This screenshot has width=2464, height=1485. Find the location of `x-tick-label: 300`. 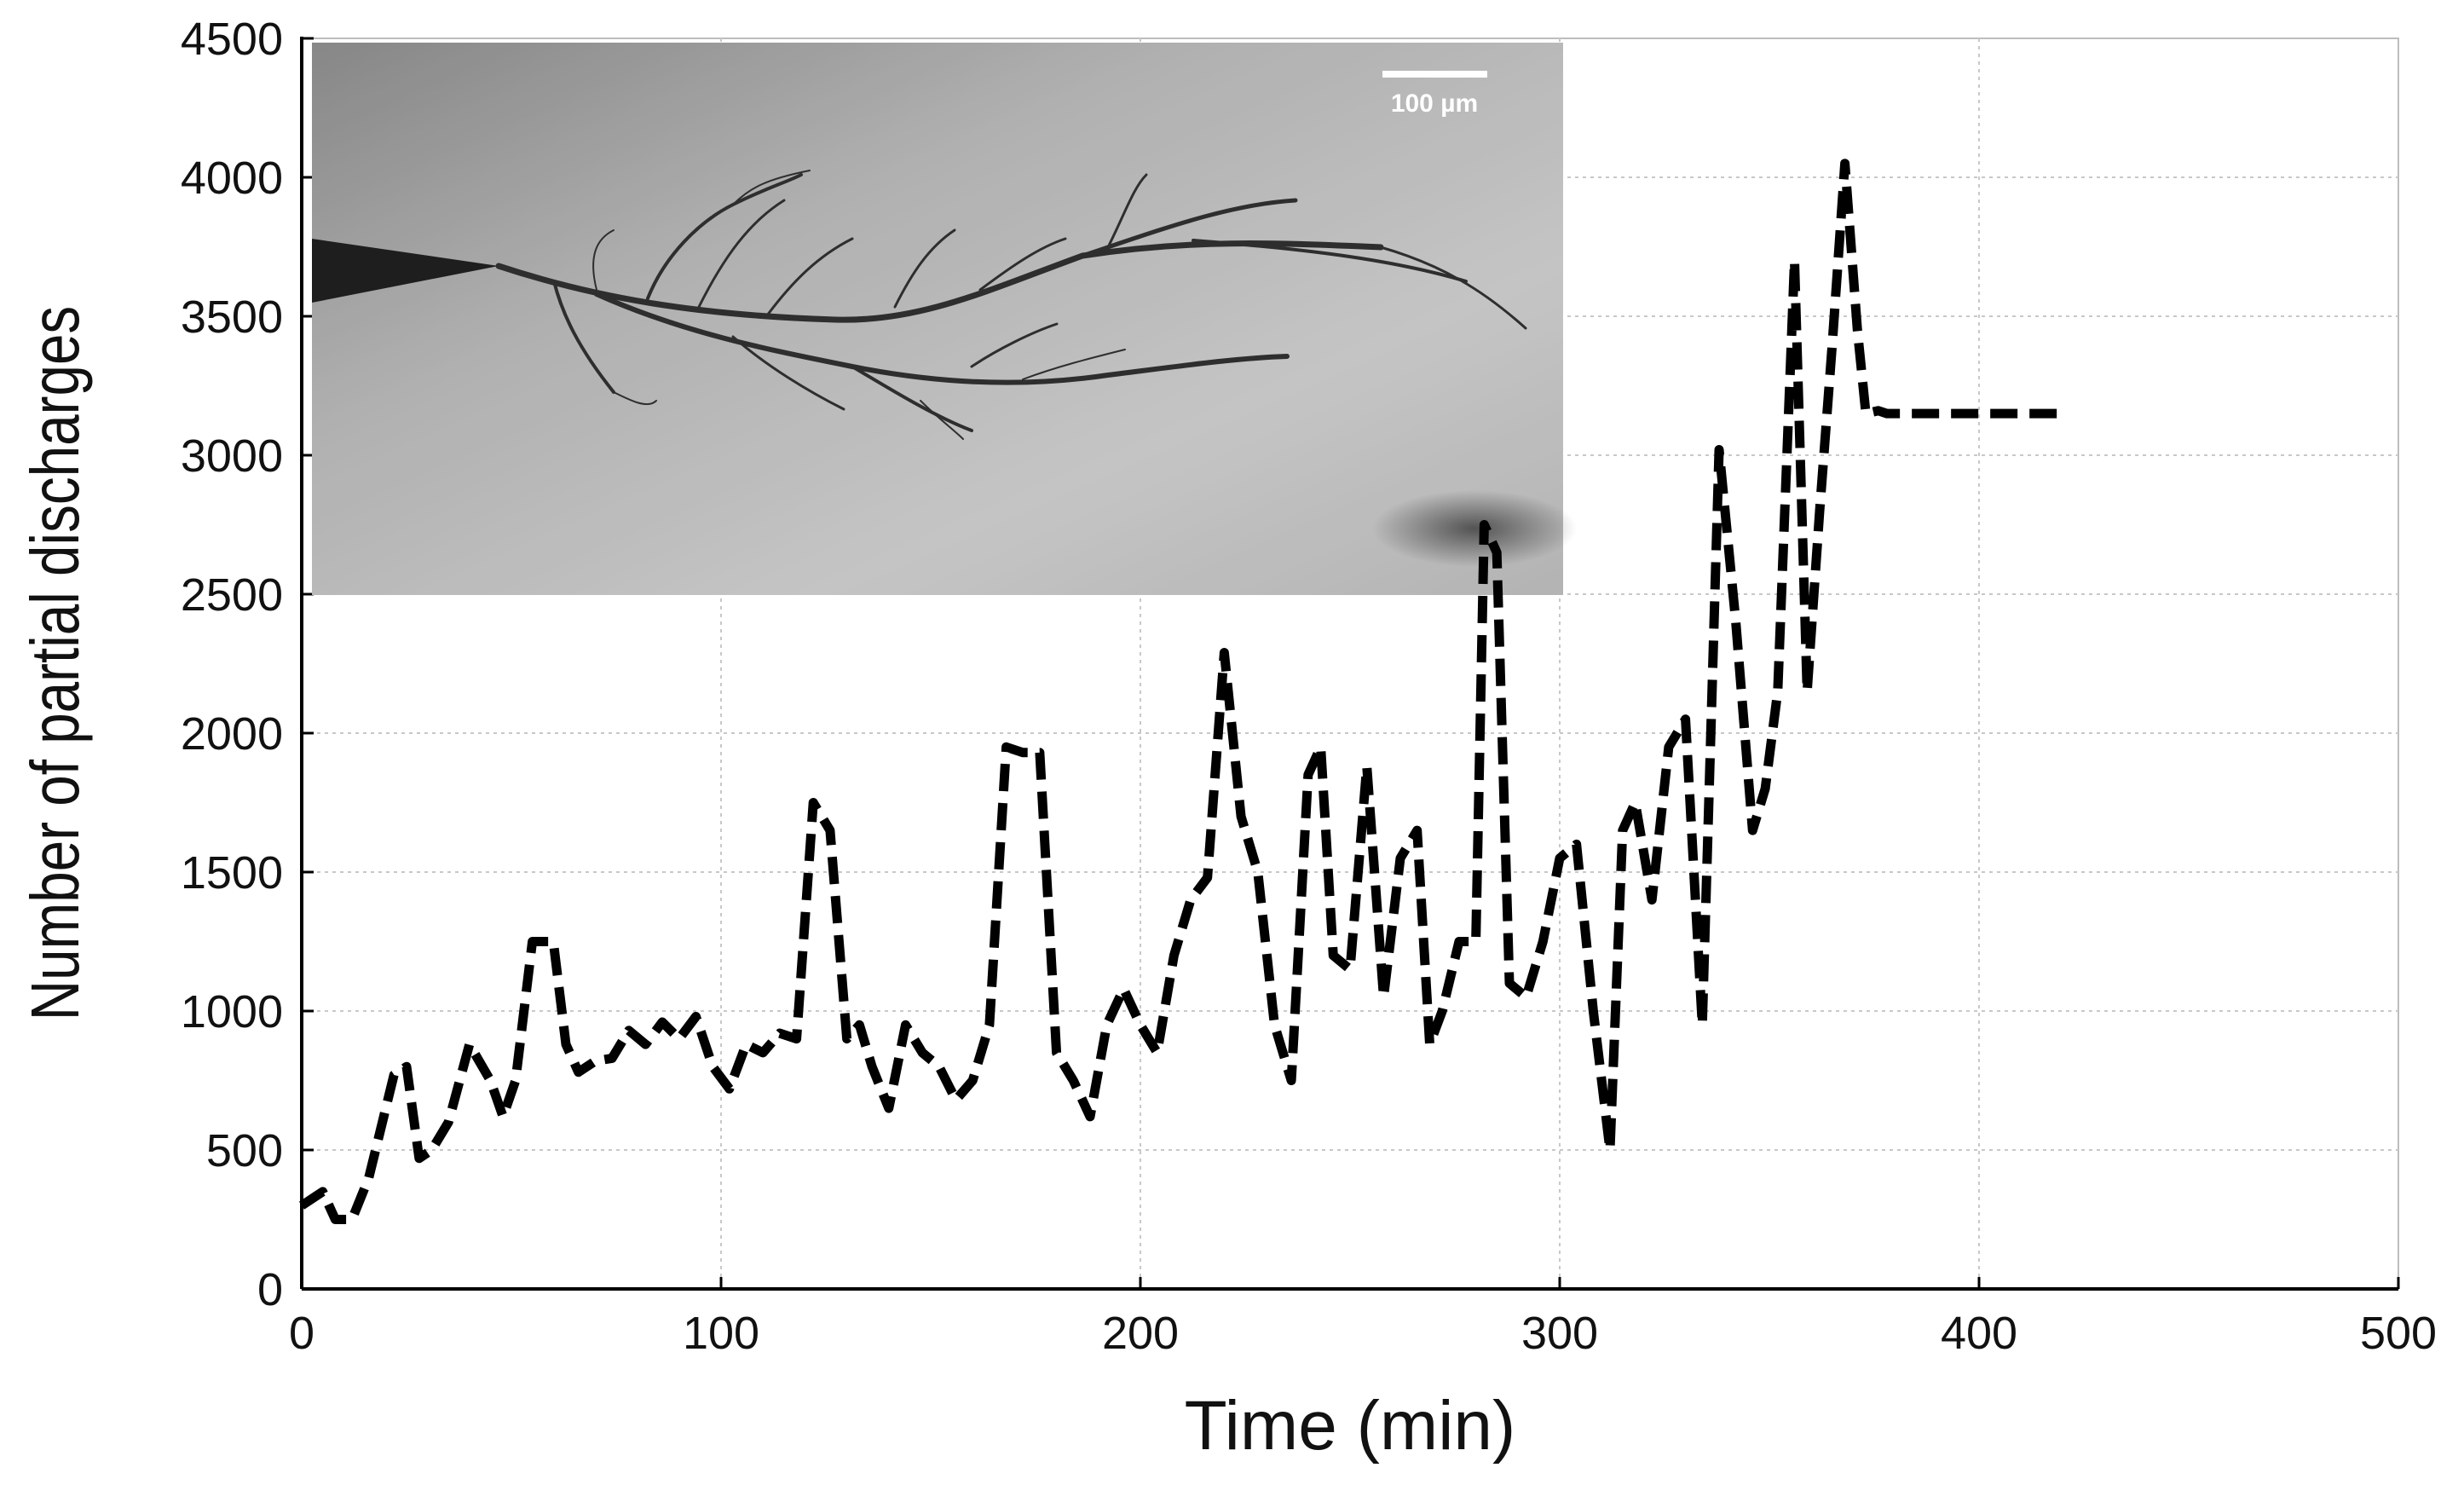

x-tick-label: 300 is located at coordinates (1560, 1333).